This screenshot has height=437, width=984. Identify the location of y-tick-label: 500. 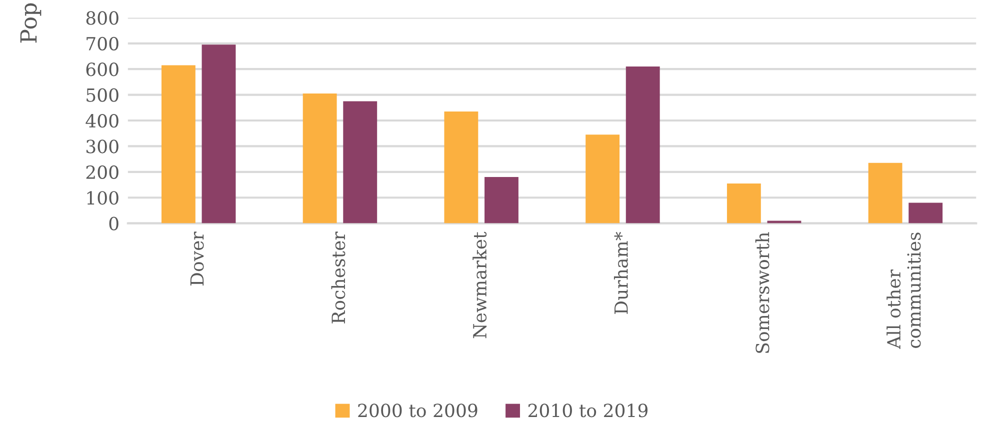
(102, 95).